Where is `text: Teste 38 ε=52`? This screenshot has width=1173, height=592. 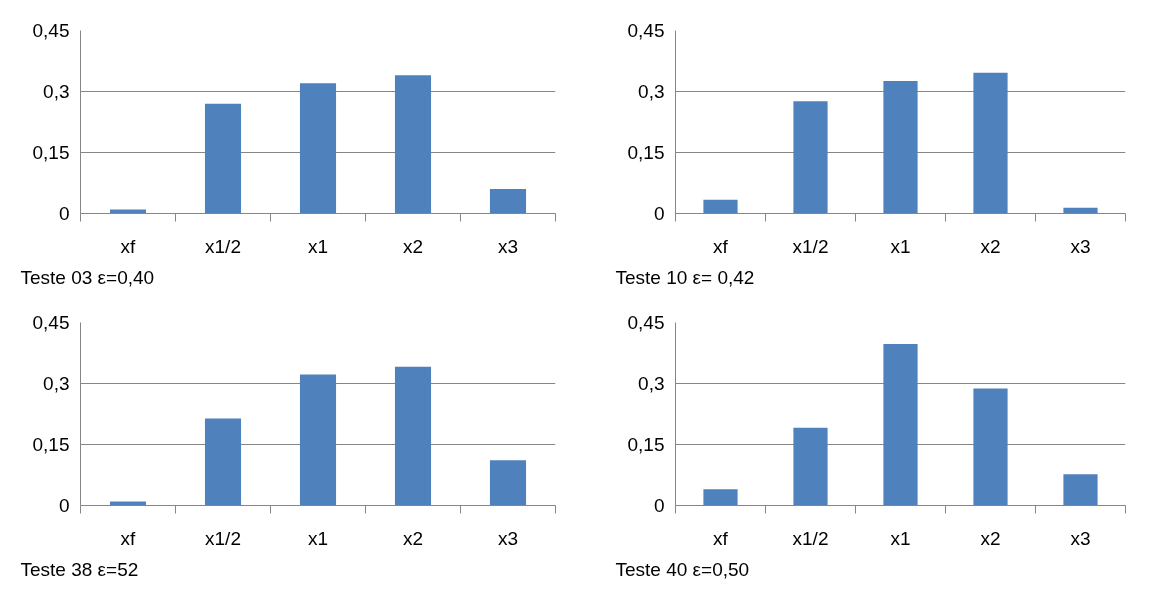
text: Teste 38 ε=52 is located at coordinates (79, 569).